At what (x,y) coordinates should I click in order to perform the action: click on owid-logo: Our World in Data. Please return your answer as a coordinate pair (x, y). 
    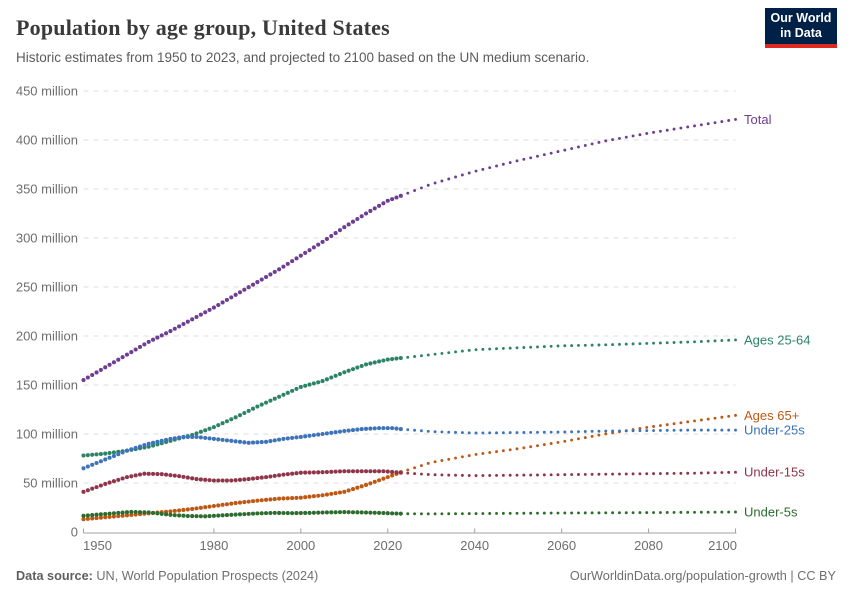
    Looking at the image, I should click on (801, 28).